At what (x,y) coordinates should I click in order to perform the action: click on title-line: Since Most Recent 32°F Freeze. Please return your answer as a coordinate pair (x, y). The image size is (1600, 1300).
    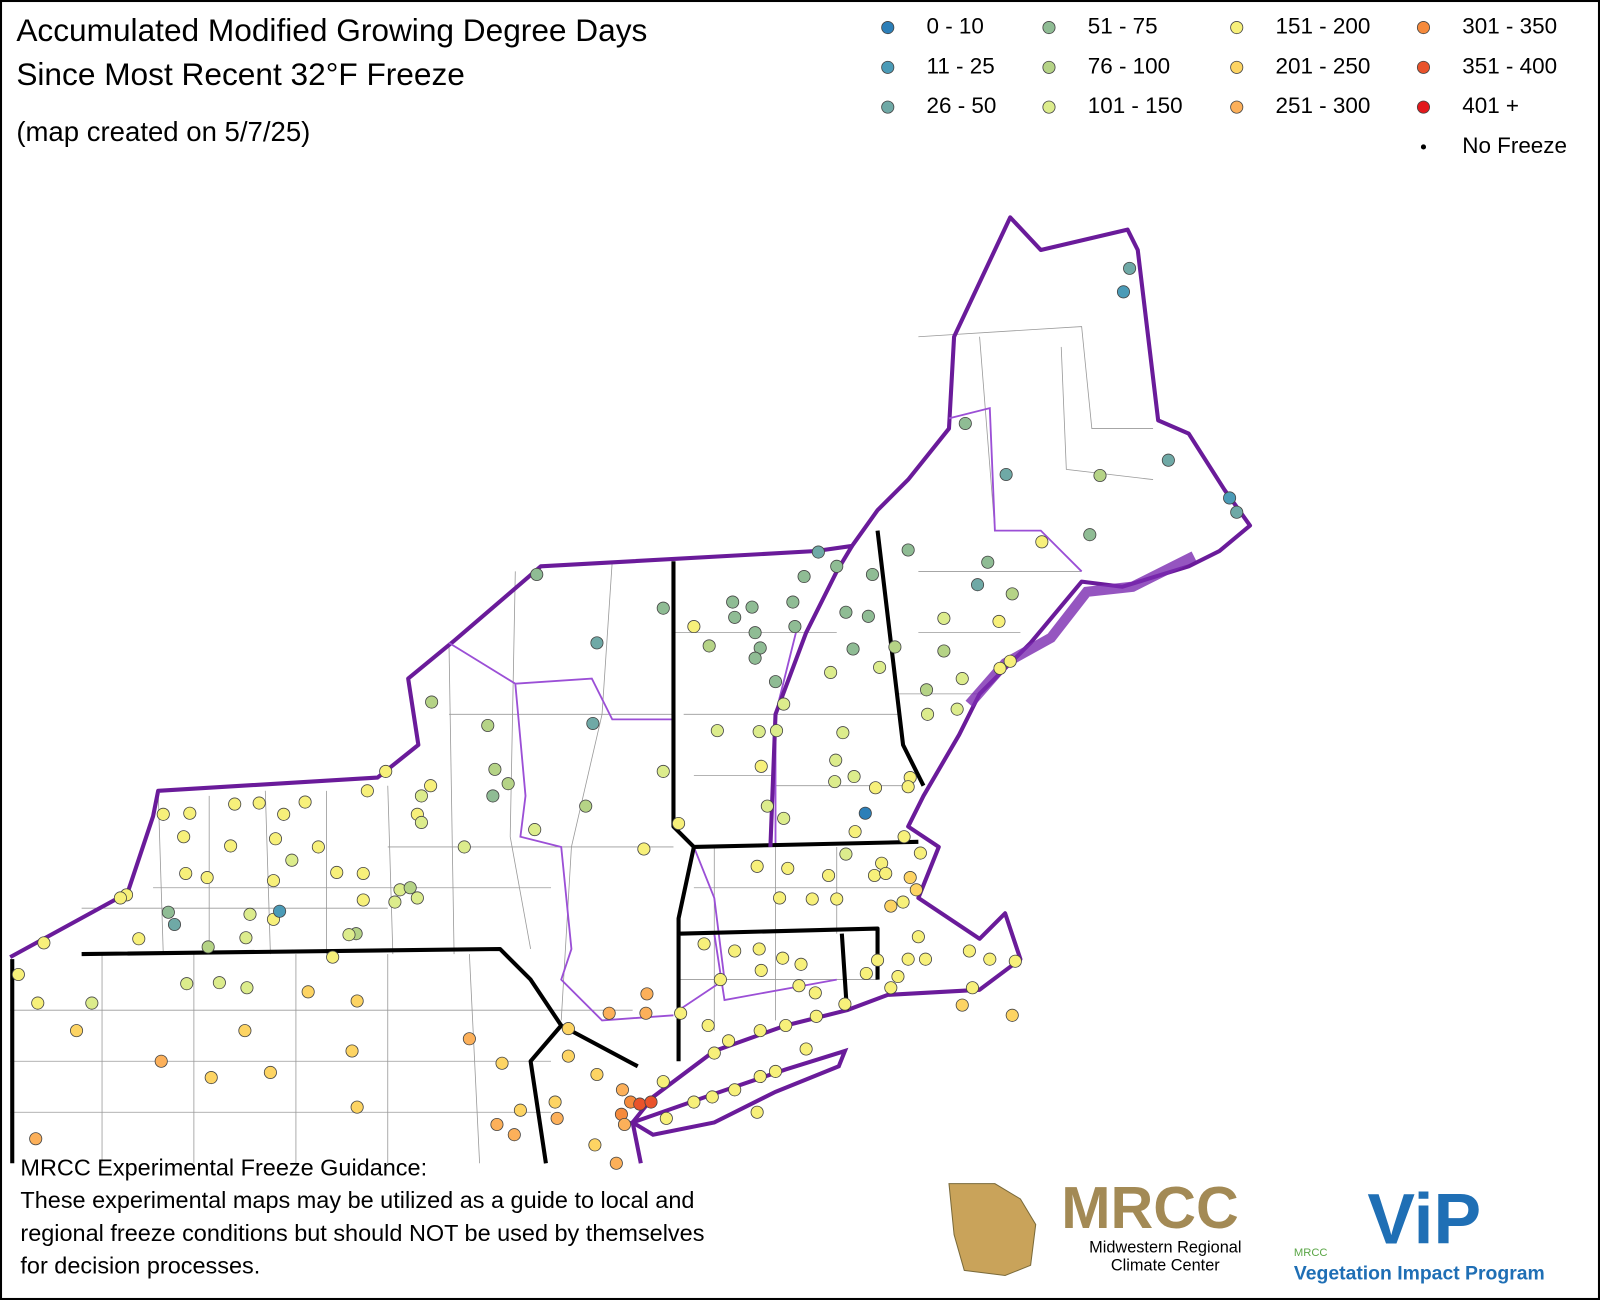
    Looking at the image, I should click on (240, 74).